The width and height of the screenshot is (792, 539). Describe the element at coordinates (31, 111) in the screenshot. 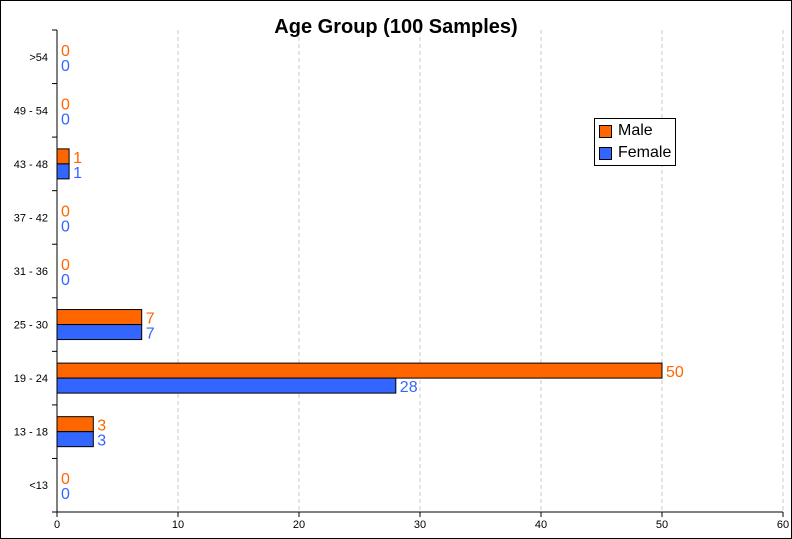

I see `y-tick-label: 49 - 54` at that location.